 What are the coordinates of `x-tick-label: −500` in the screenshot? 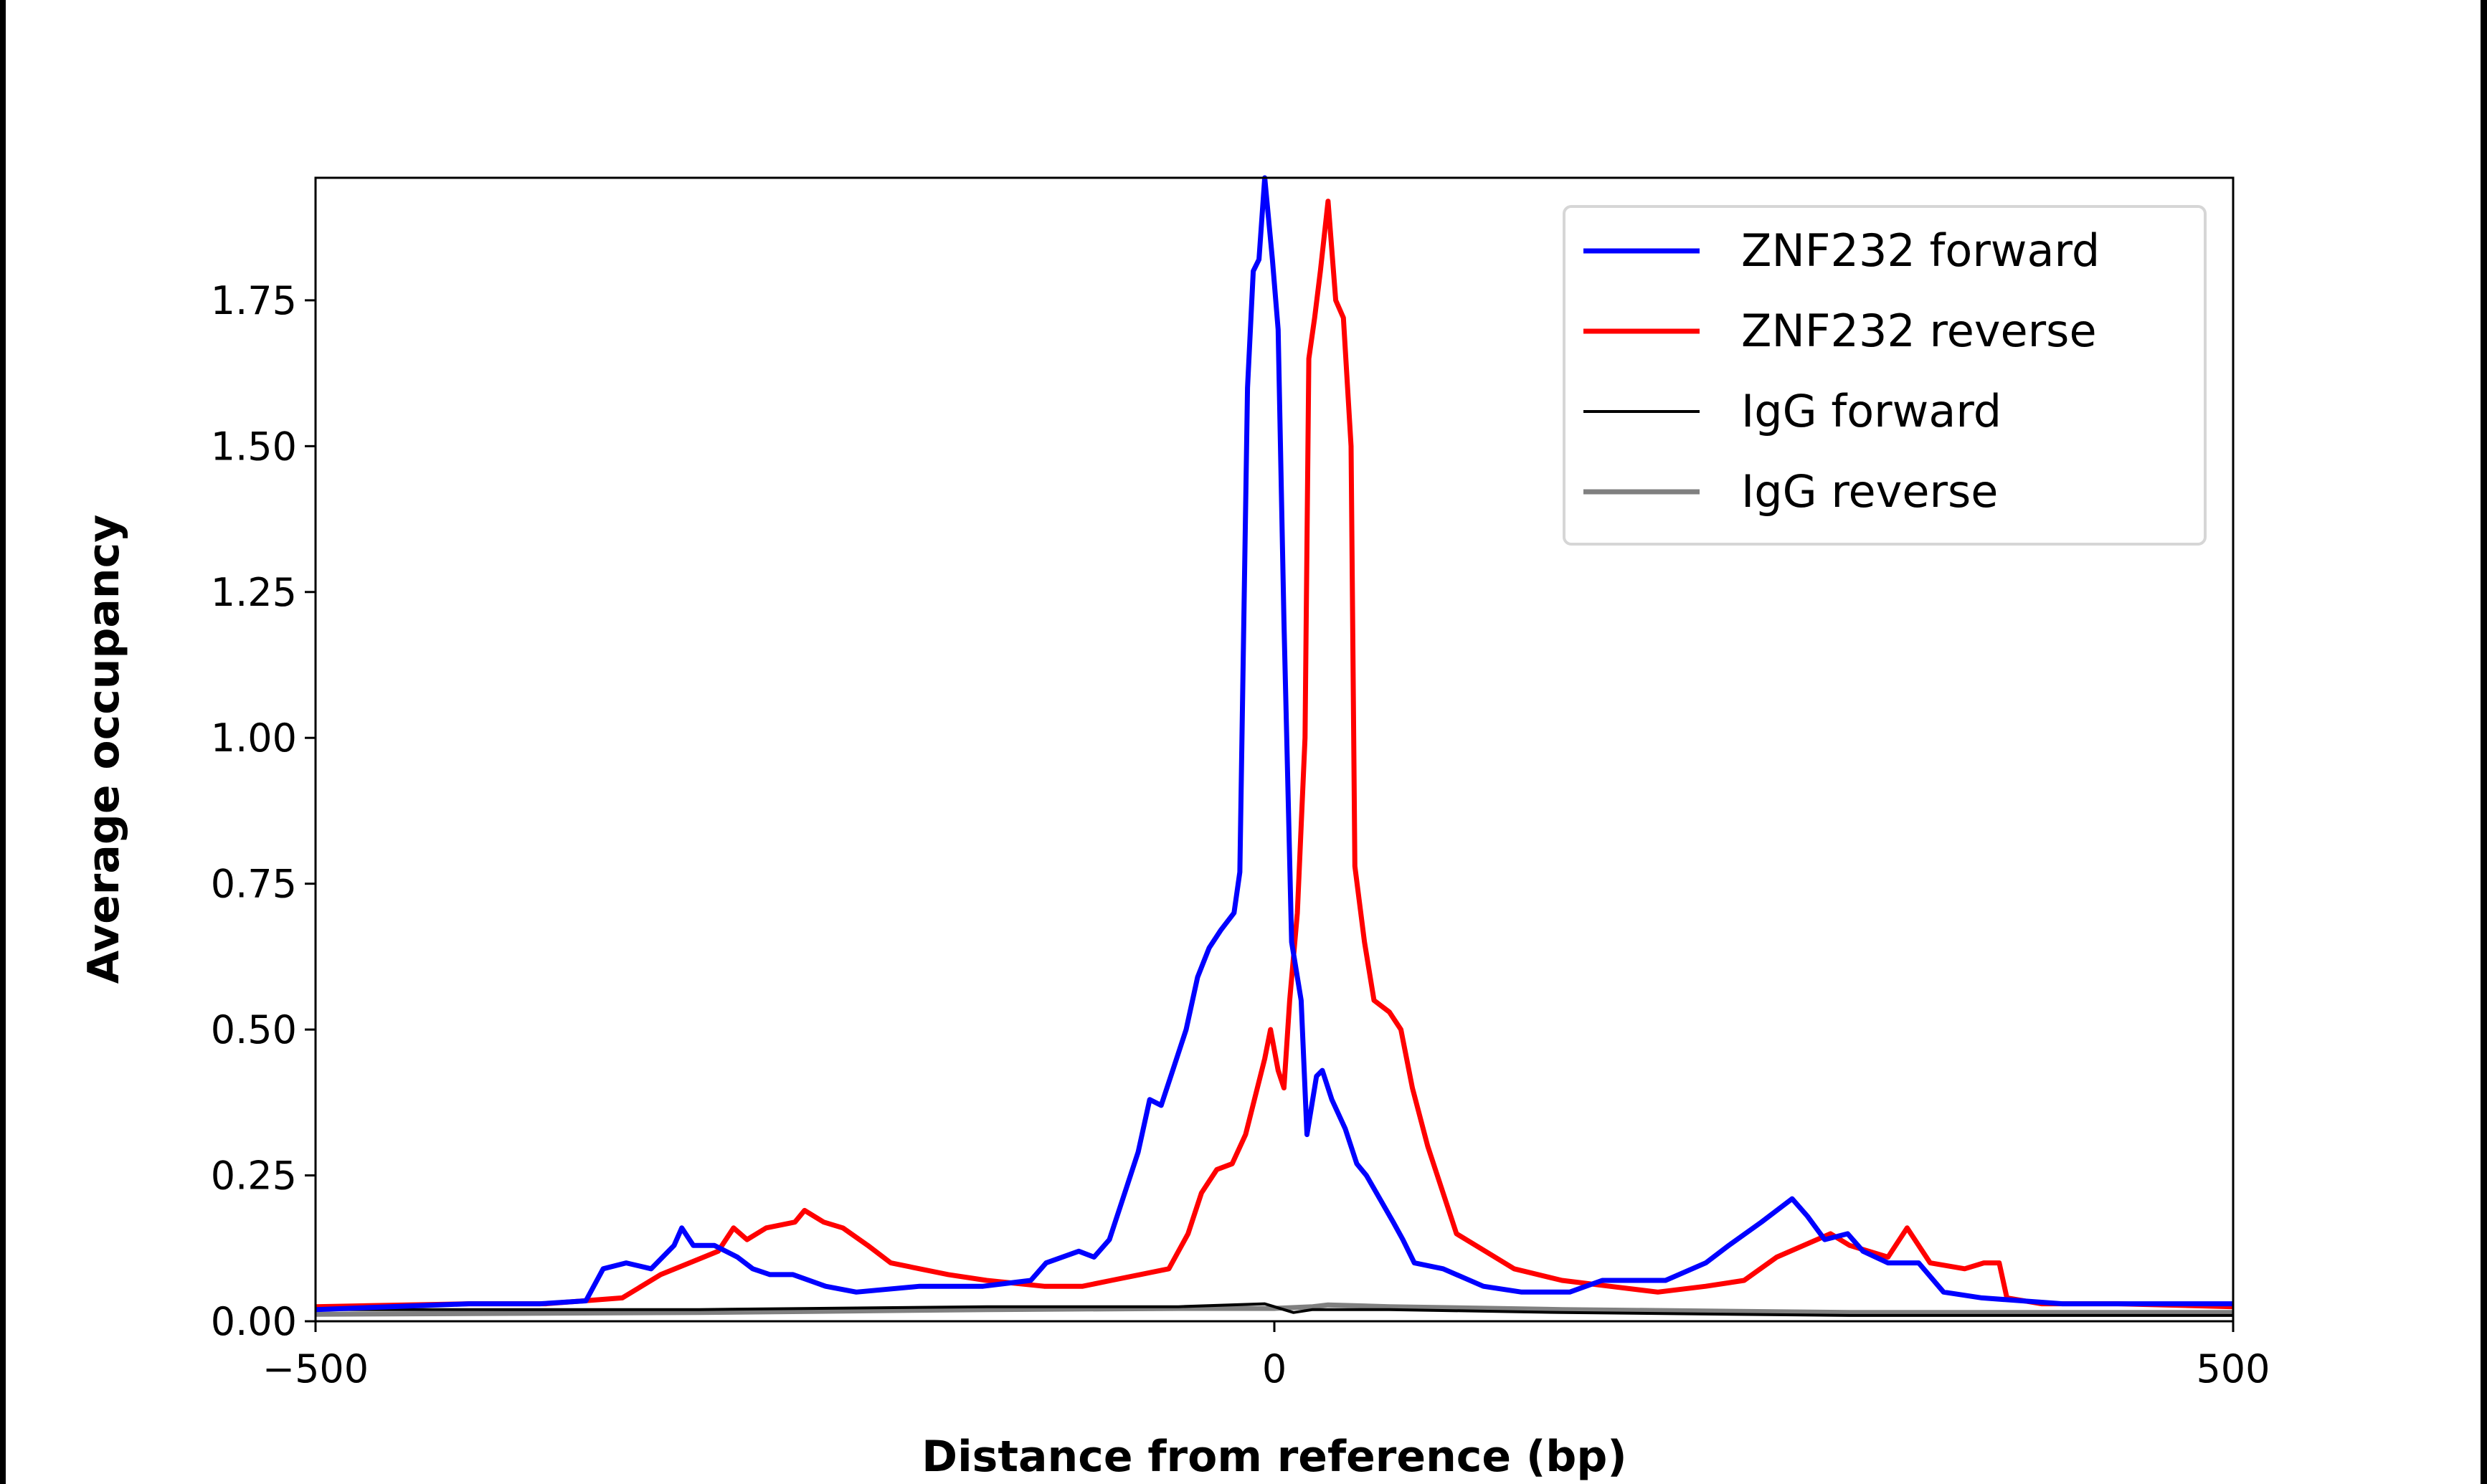 It's located at (315, 1369).